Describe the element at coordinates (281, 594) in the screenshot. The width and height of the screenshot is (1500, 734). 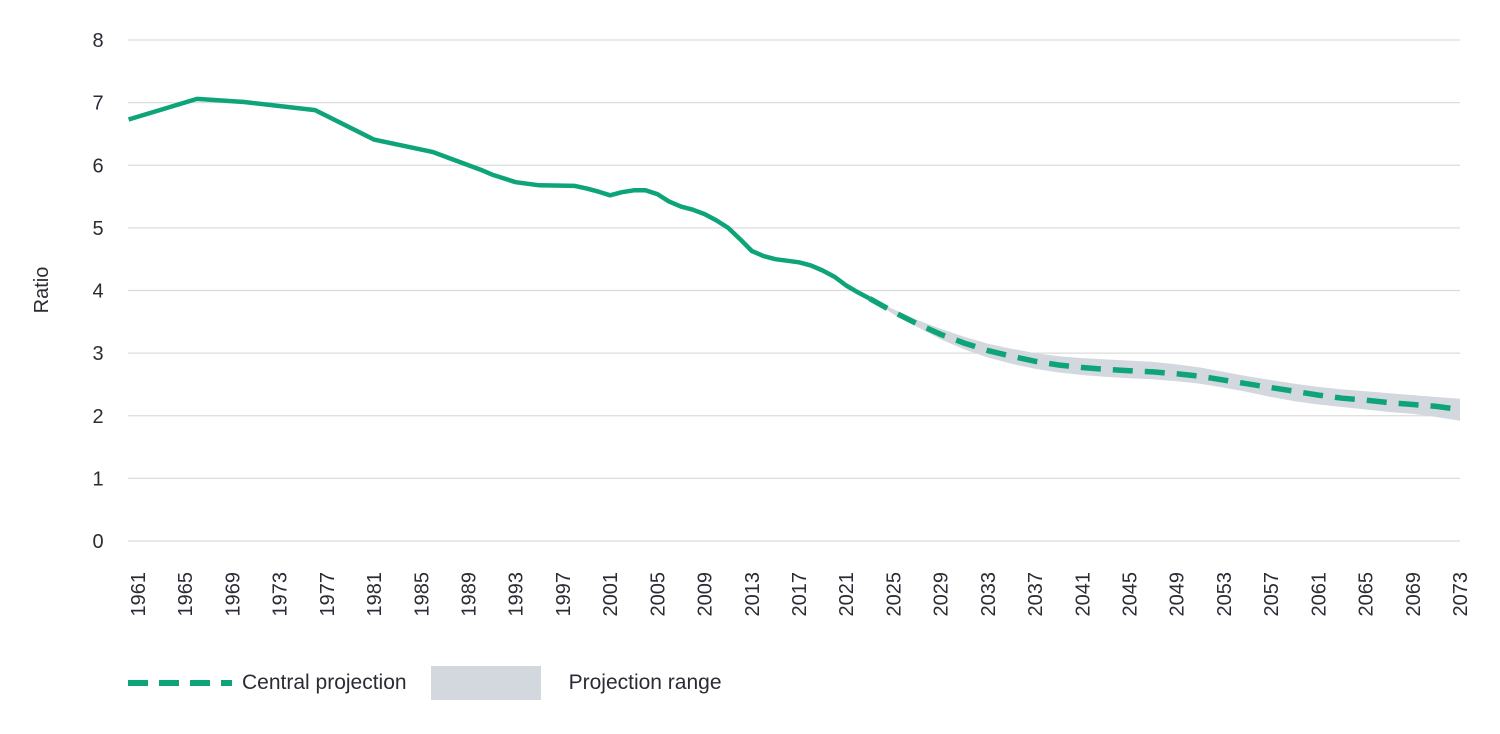
I see `x-tick-label: 1973` at that location.